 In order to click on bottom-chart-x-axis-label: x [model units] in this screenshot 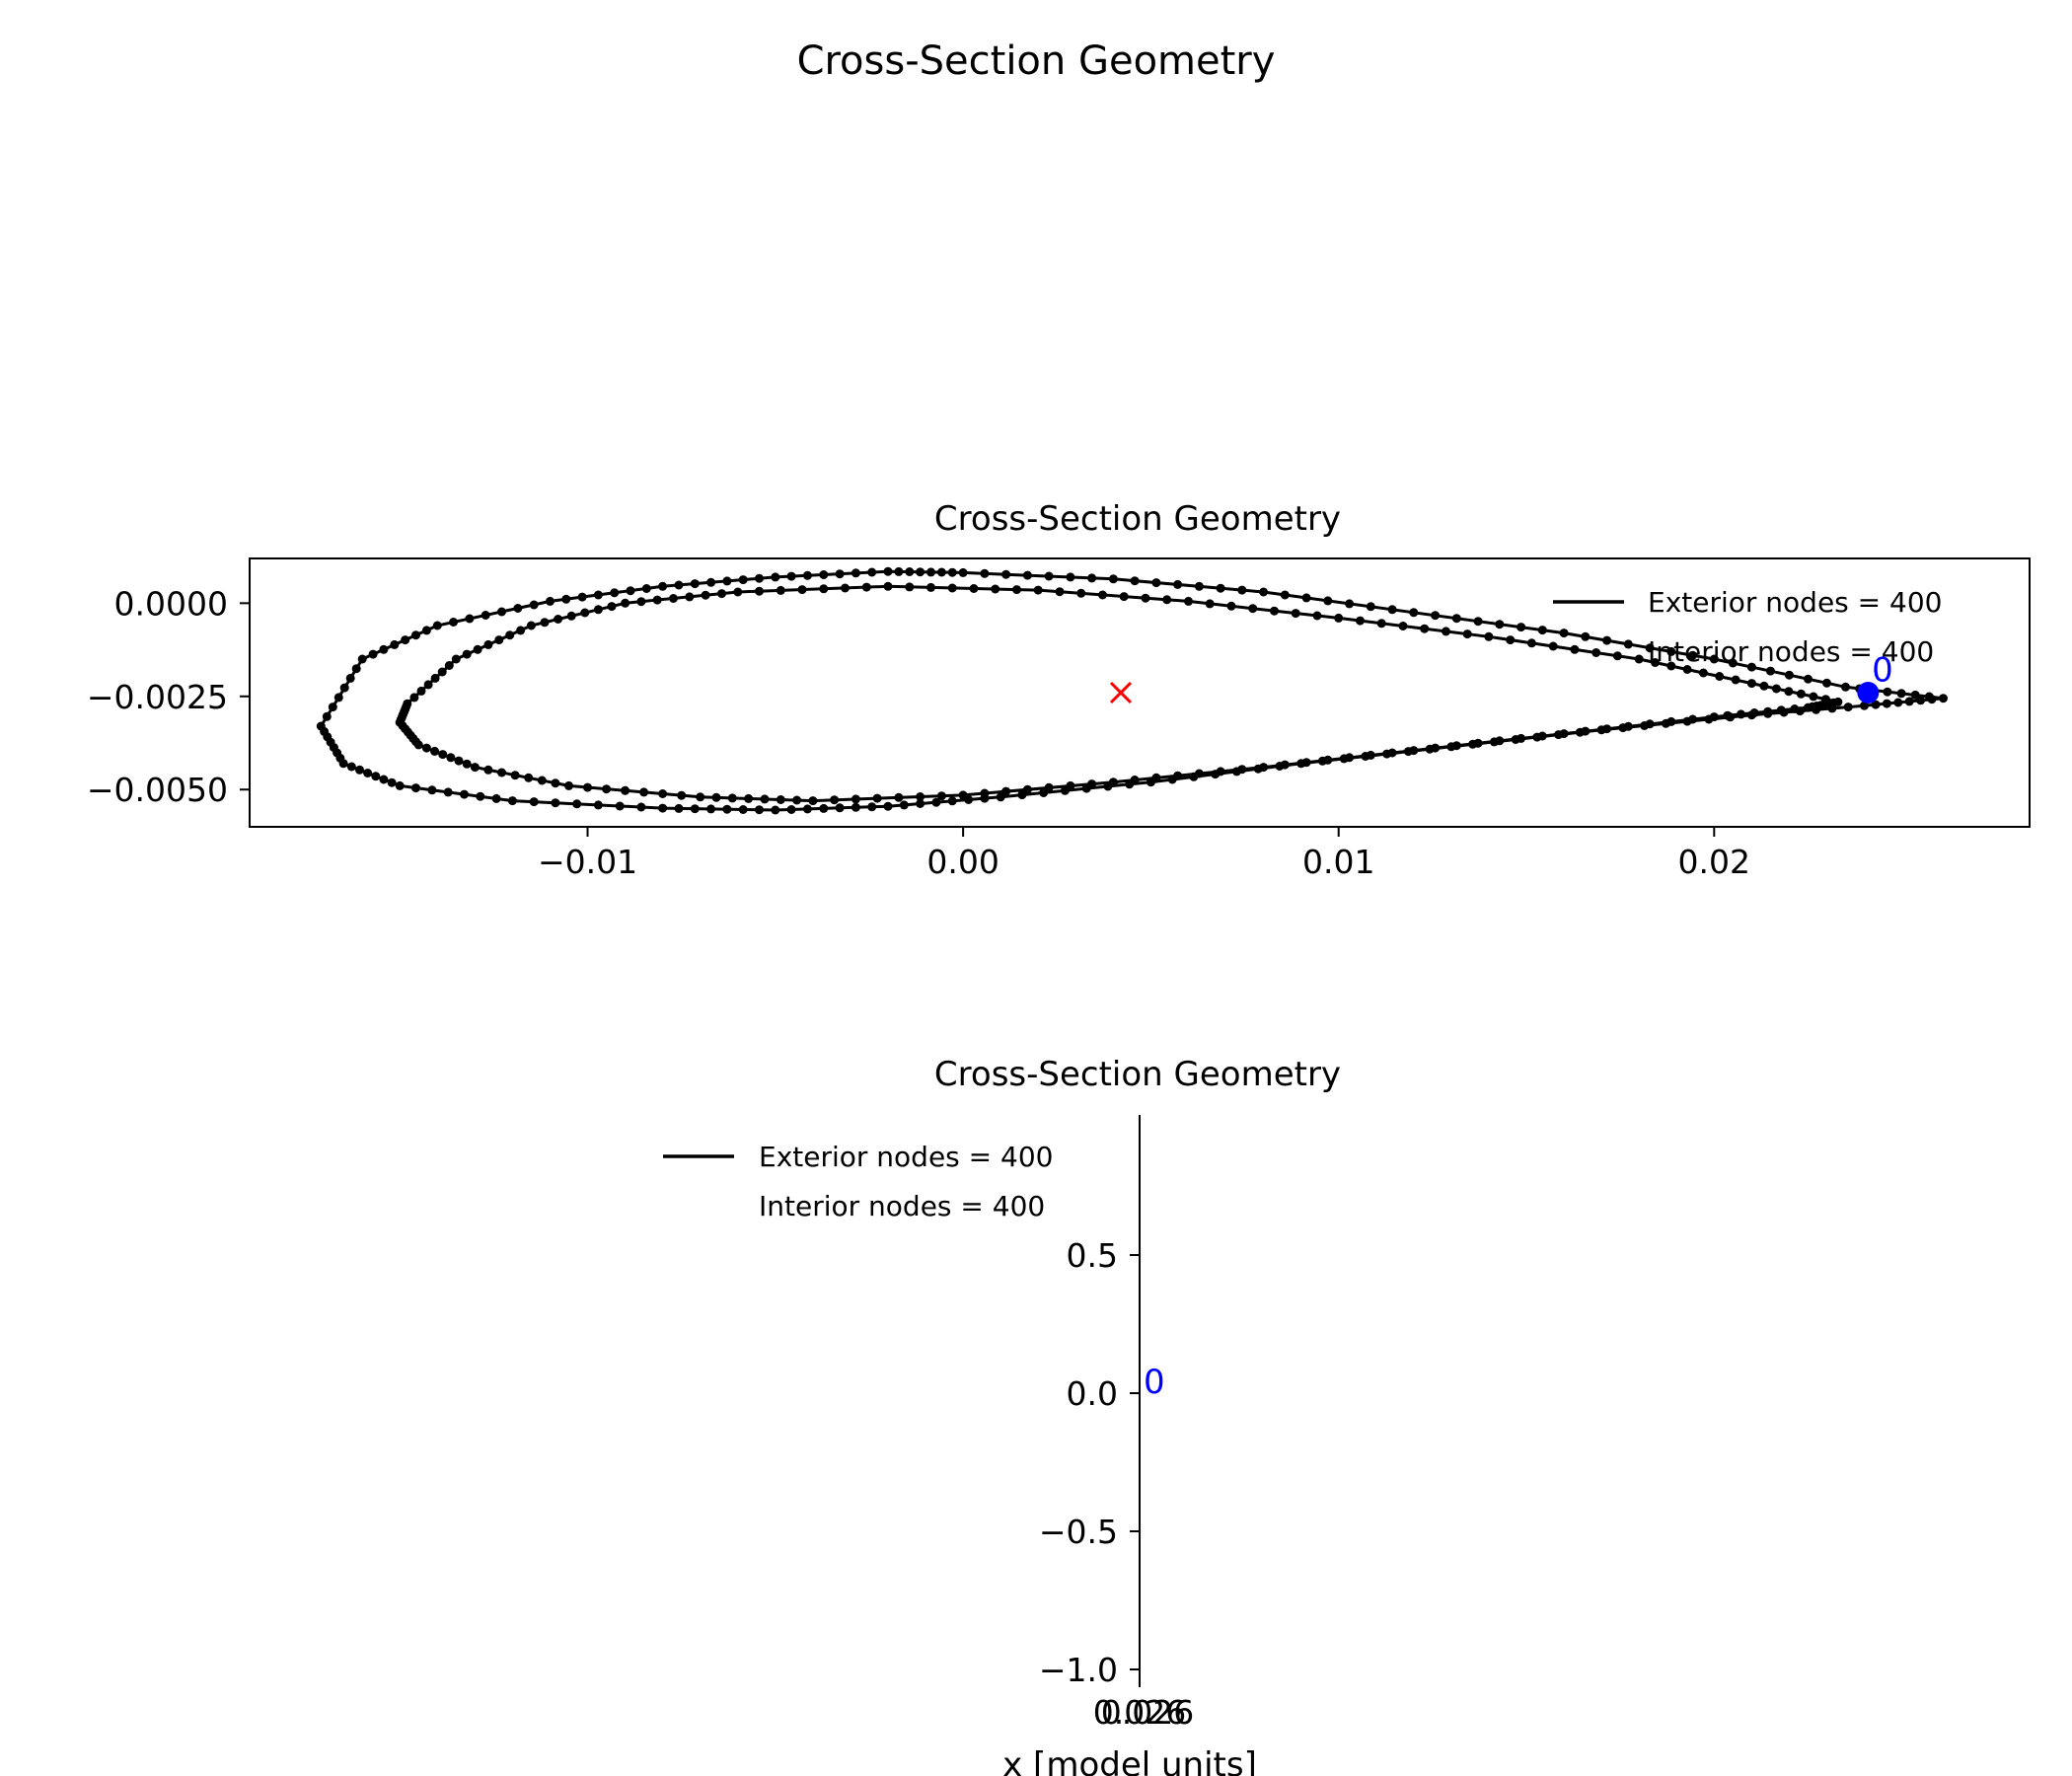, I will do `click(1129, 1761)`.